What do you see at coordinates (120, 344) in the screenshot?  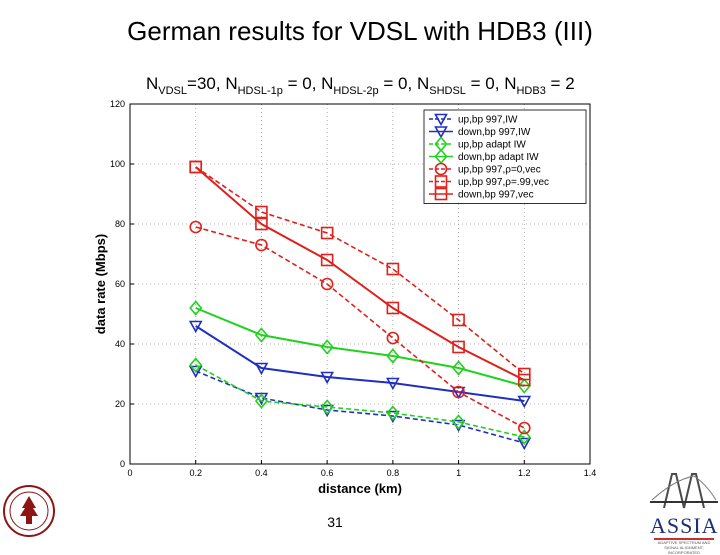 I see `y-tick-label: 40` at bounding box center [120, 344].